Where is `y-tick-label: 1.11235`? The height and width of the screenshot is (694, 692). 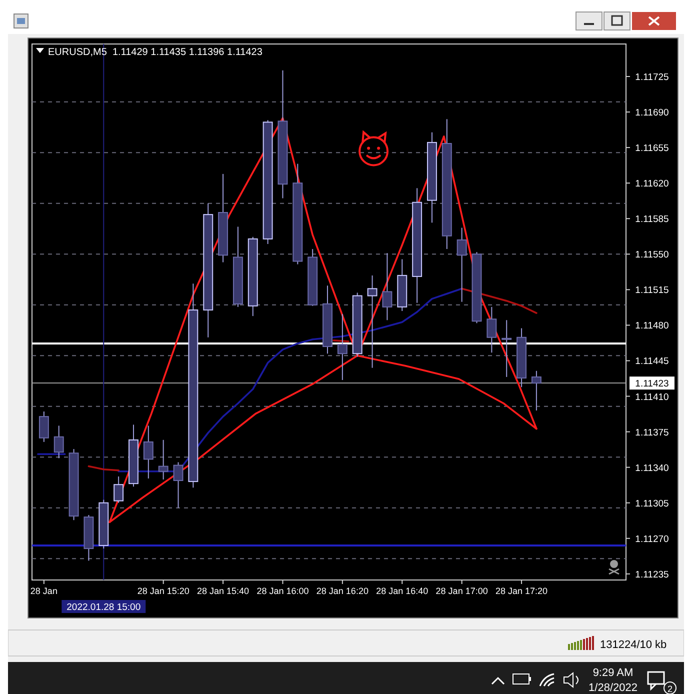 y-tick-label: 1.11235 is located at coordinates (652, 574).